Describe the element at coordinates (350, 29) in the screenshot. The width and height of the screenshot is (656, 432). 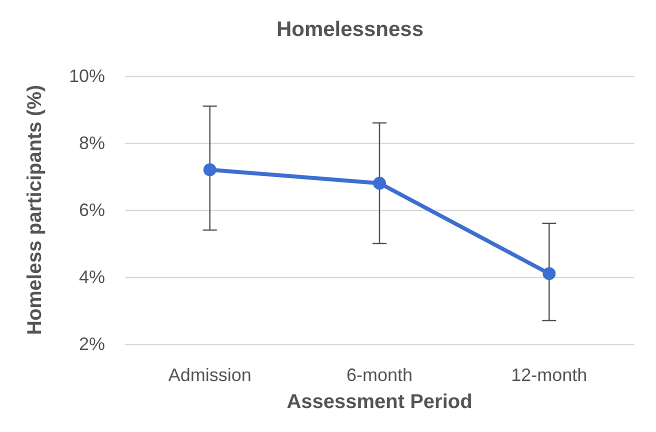
I see `chart-title: Homelessness` at that location.